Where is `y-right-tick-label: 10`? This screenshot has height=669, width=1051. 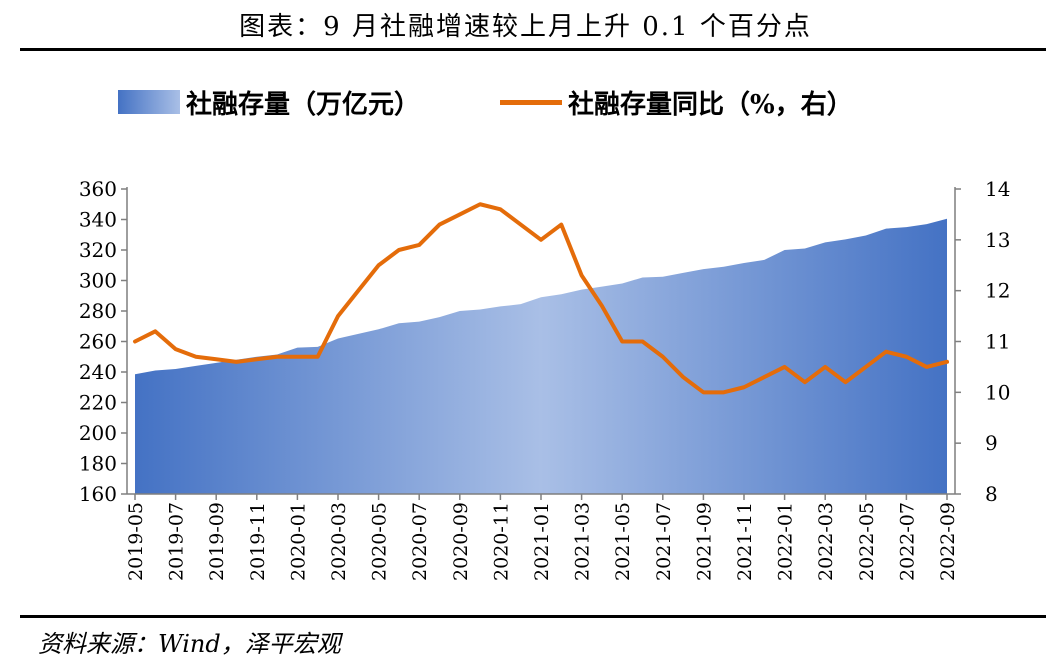
y-right-tick-label: 10 is located at coordinates (997, 392).